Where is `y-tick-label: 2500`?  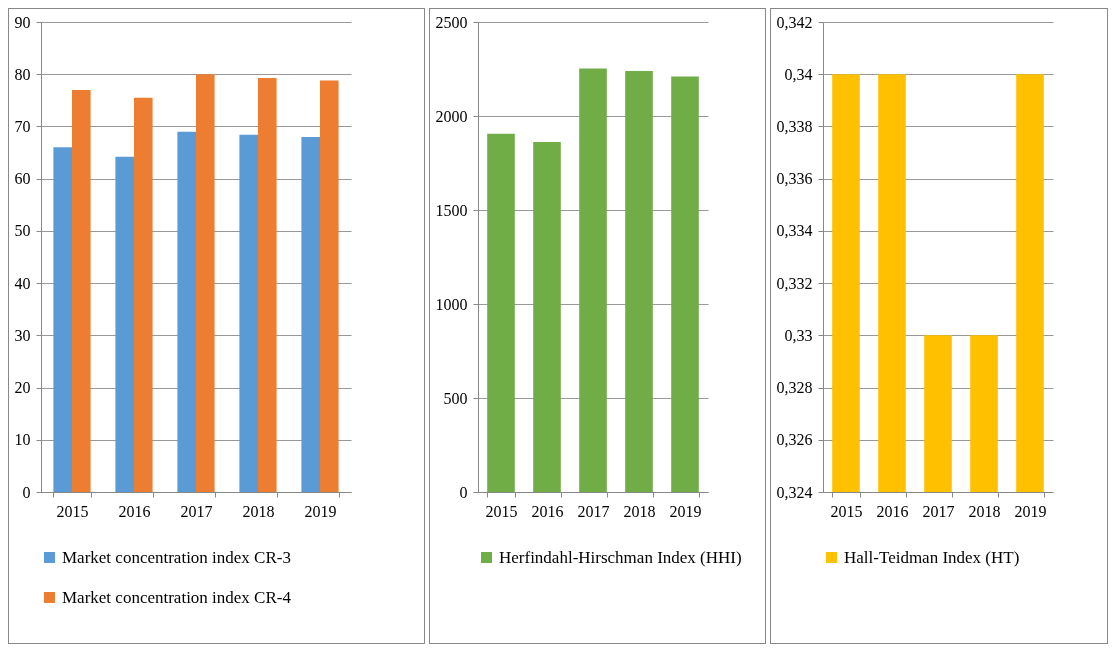 y-tick-label: 2500 is located at coordinates (451, 22).